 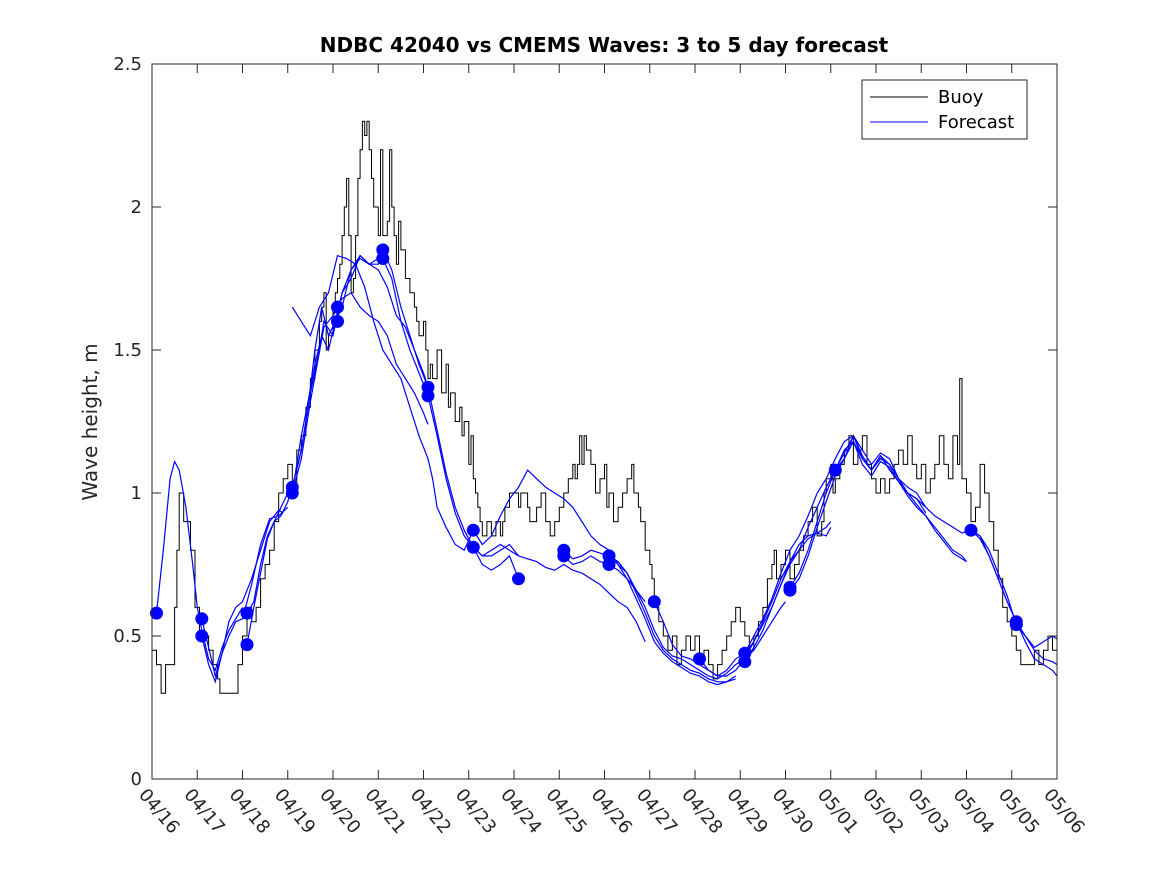 What do you see at coordinates (961, 97) in the screenshot?
I see `legend-buoy-label: Buoy` at bounding box center [961, 97].